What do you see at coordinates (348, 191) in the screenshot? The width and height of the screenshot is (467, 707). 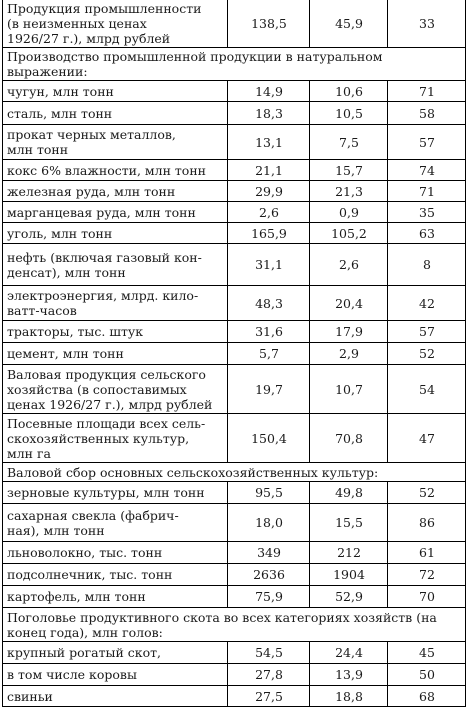 I see `value-column-2: 21,3` at bounding box center [348, 191].